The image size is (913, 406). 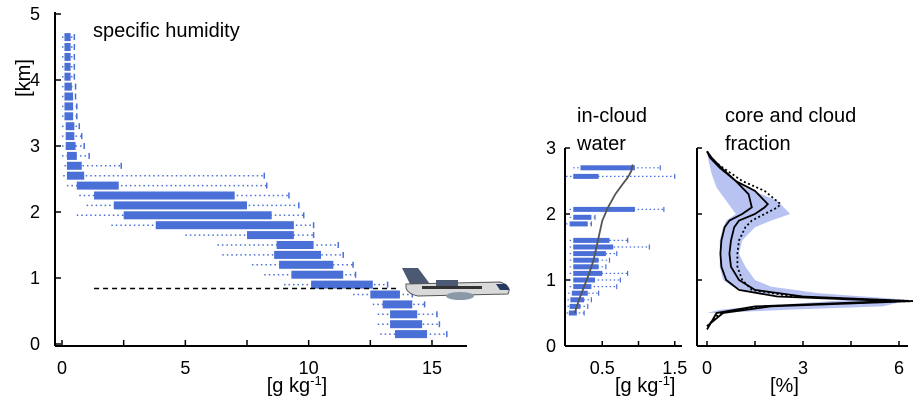 What do you see at coordinates (808, 232) in the screenshot?
I see `cloud-fraction-shaded-range` at bounding box center [808, 232].